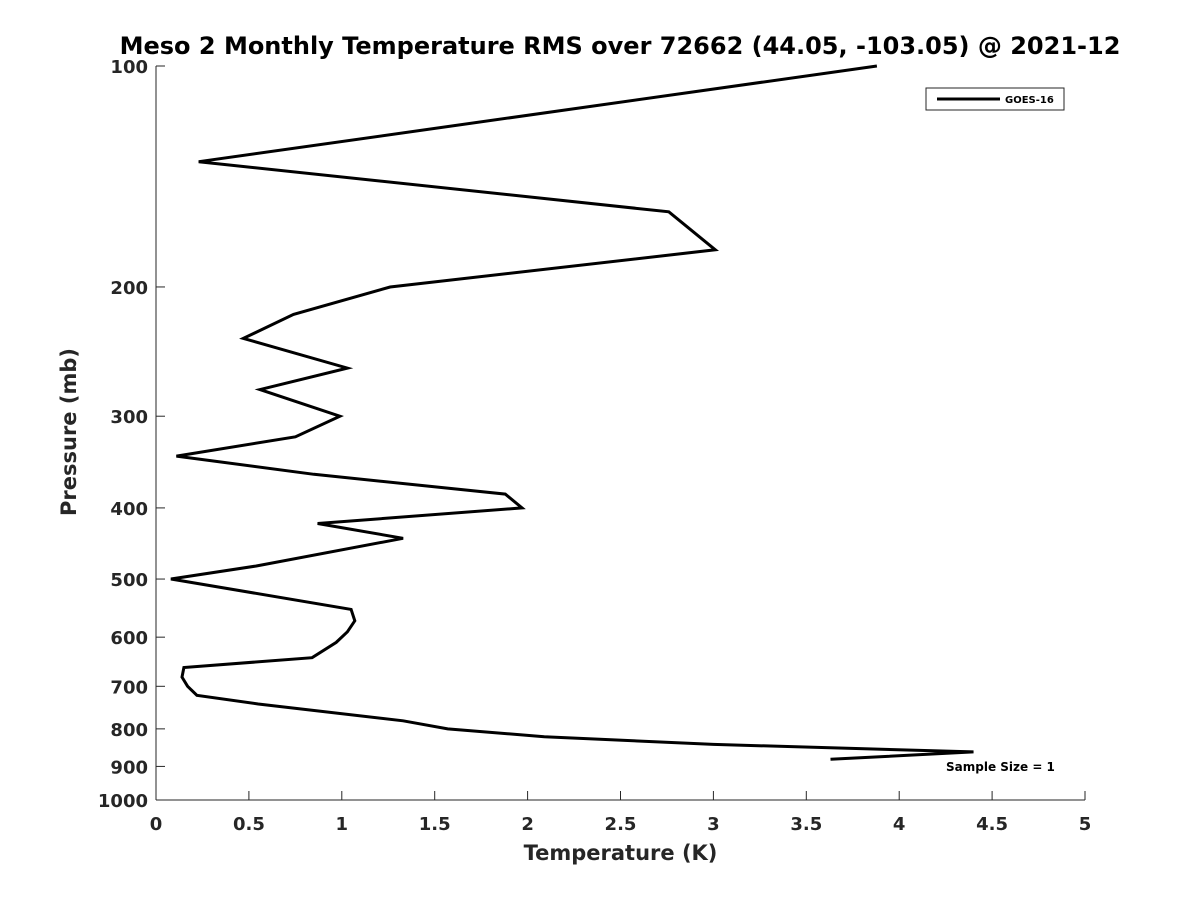 The width and height of the screenshot is (1200, 900). Describe the element at coordinates (342, 824) in the screenshot. I see `x-tick-label: 1` at that location.